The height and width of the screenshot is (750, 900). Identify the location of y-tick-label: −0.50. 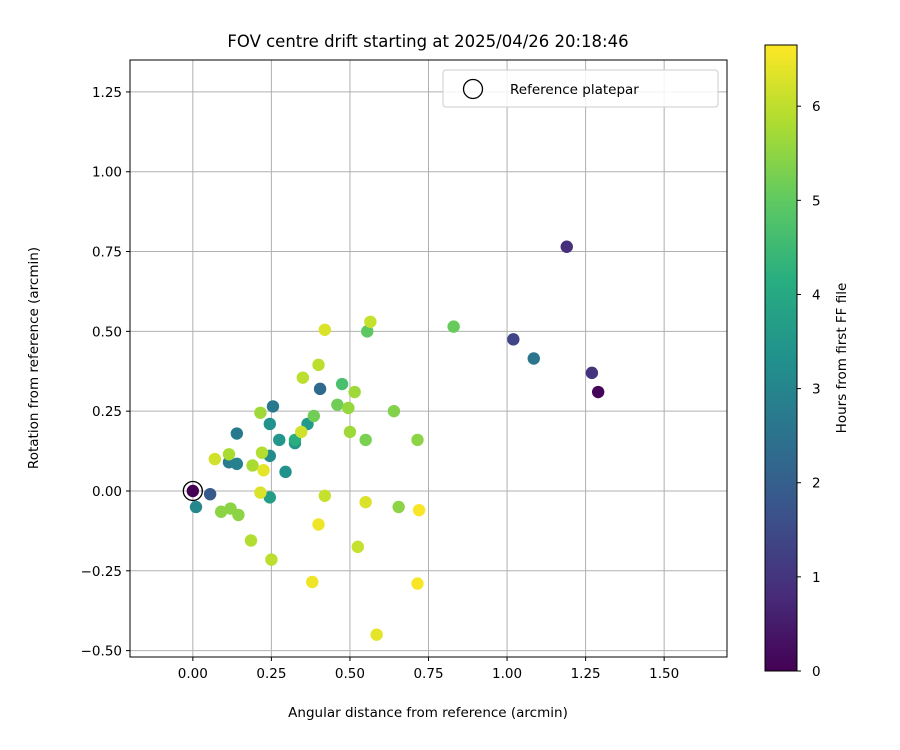
(101, 652).